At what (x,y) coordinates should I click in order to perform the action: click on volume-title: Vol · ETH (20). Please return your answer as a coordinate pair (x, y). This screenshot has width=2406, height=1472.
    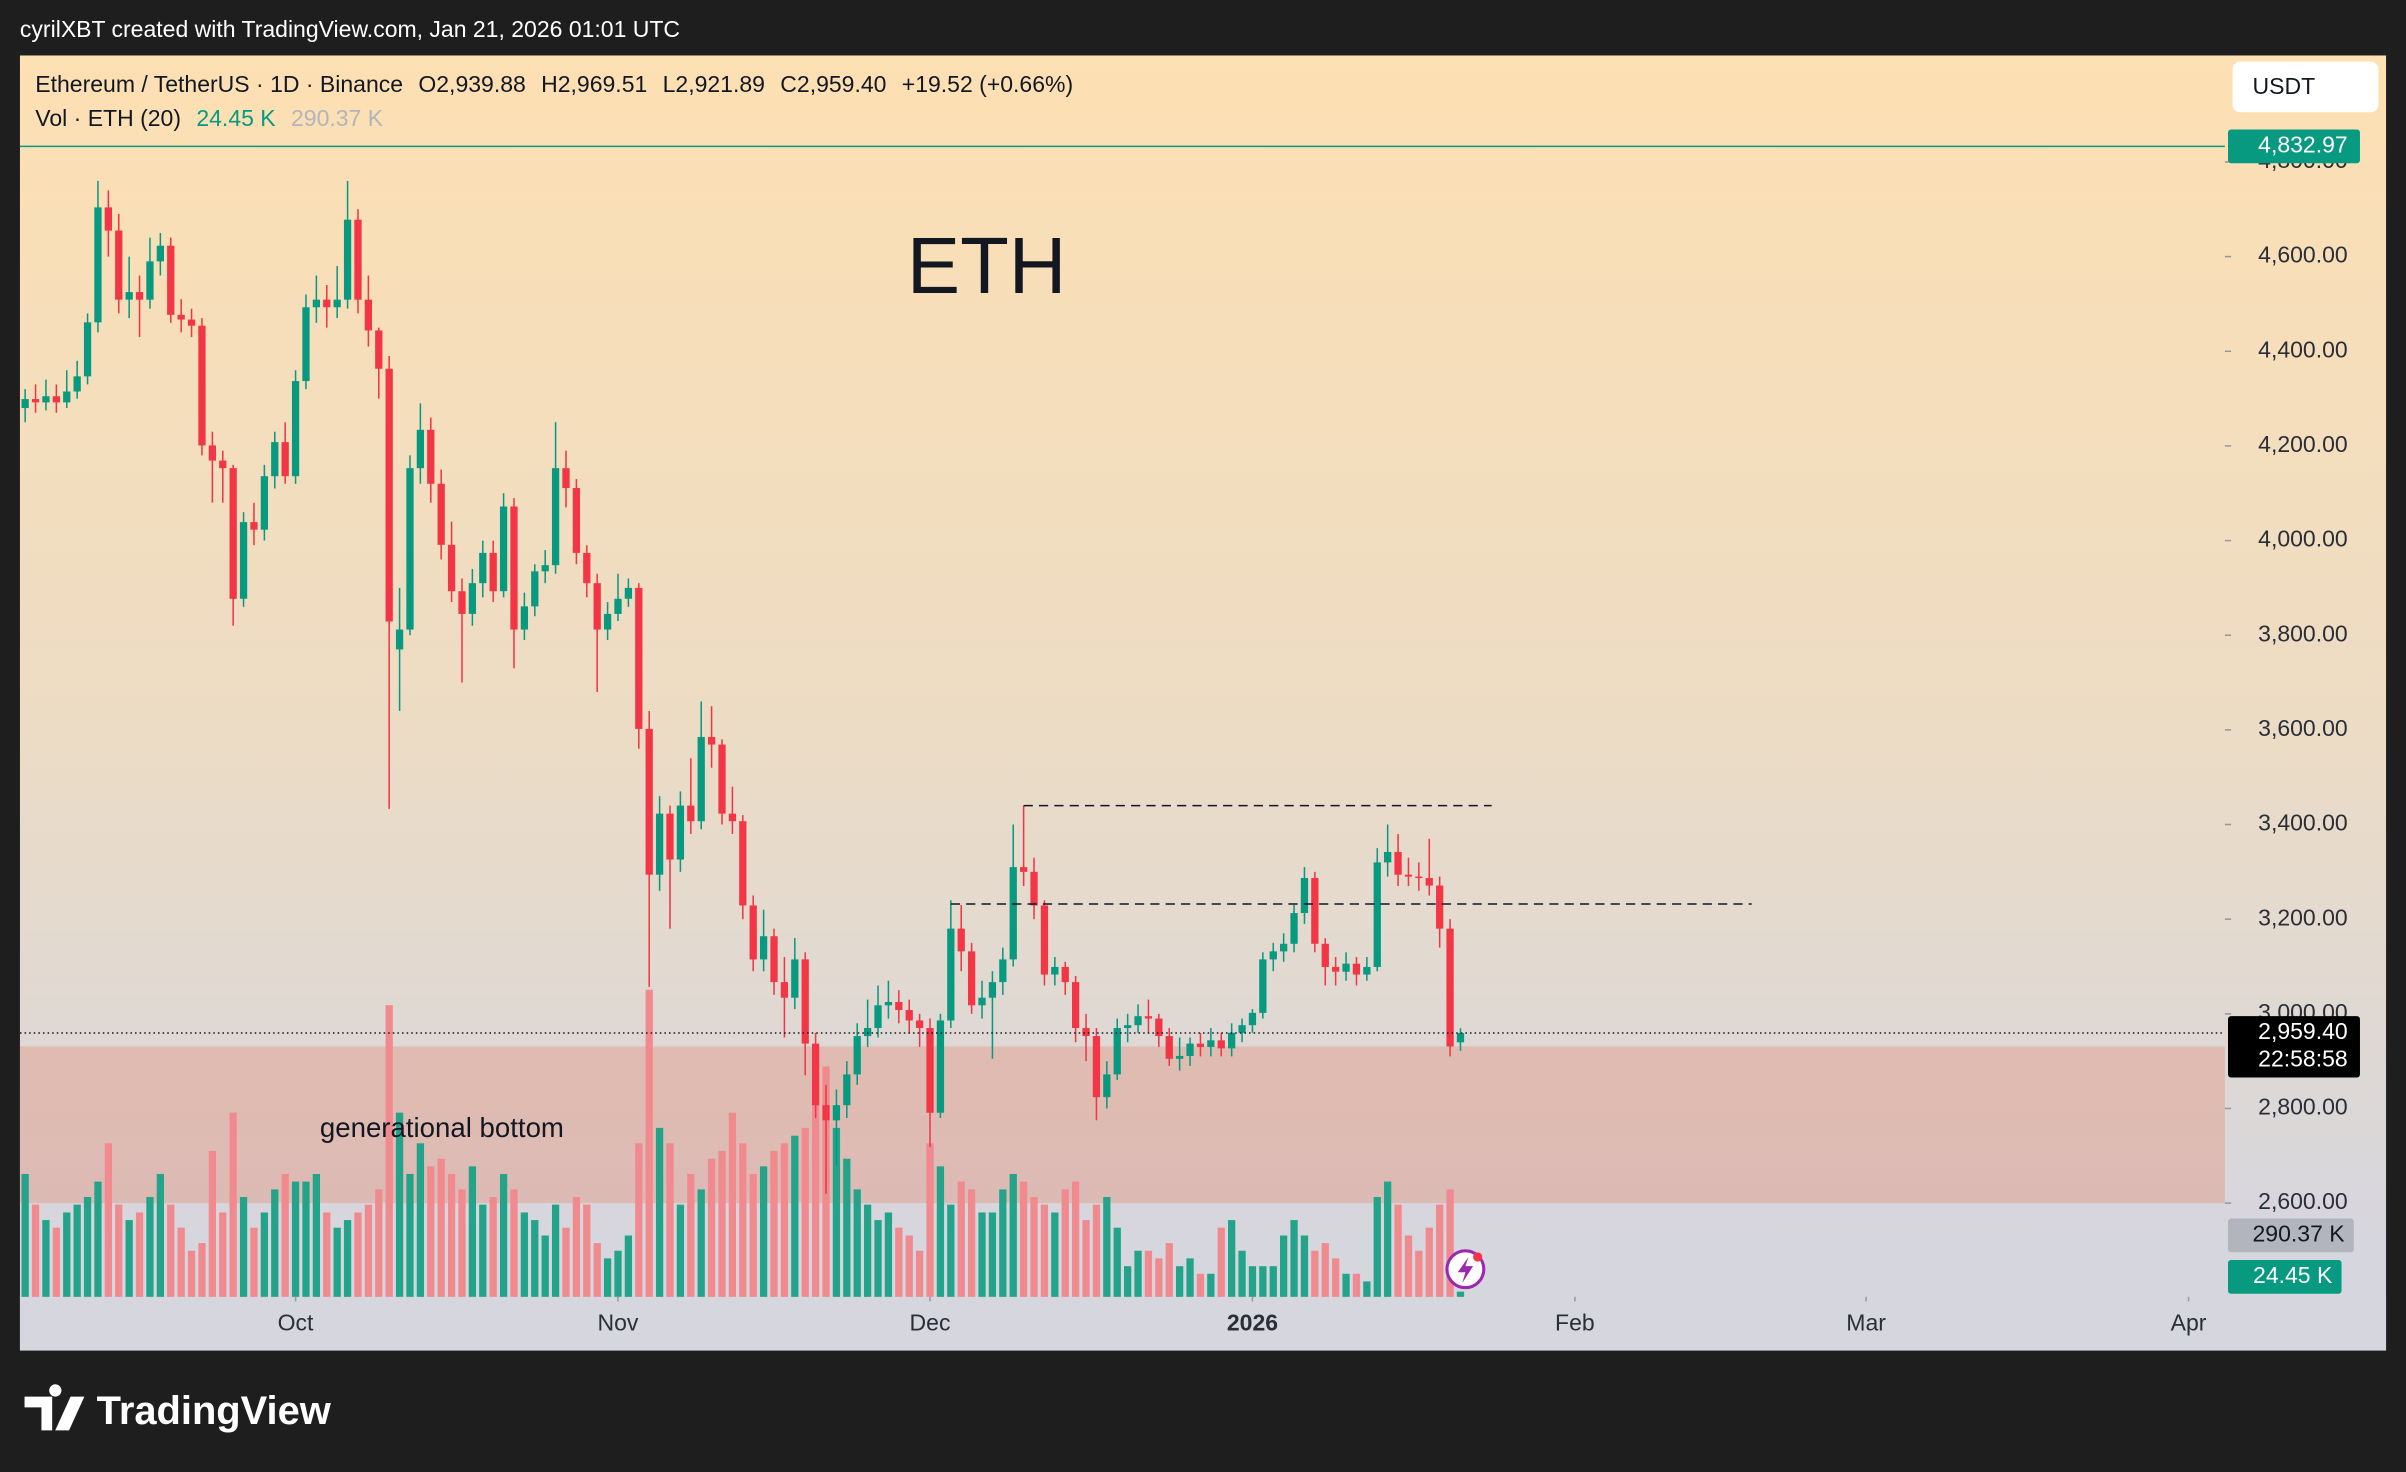
    Looking at the image, I should click on (108, 118).